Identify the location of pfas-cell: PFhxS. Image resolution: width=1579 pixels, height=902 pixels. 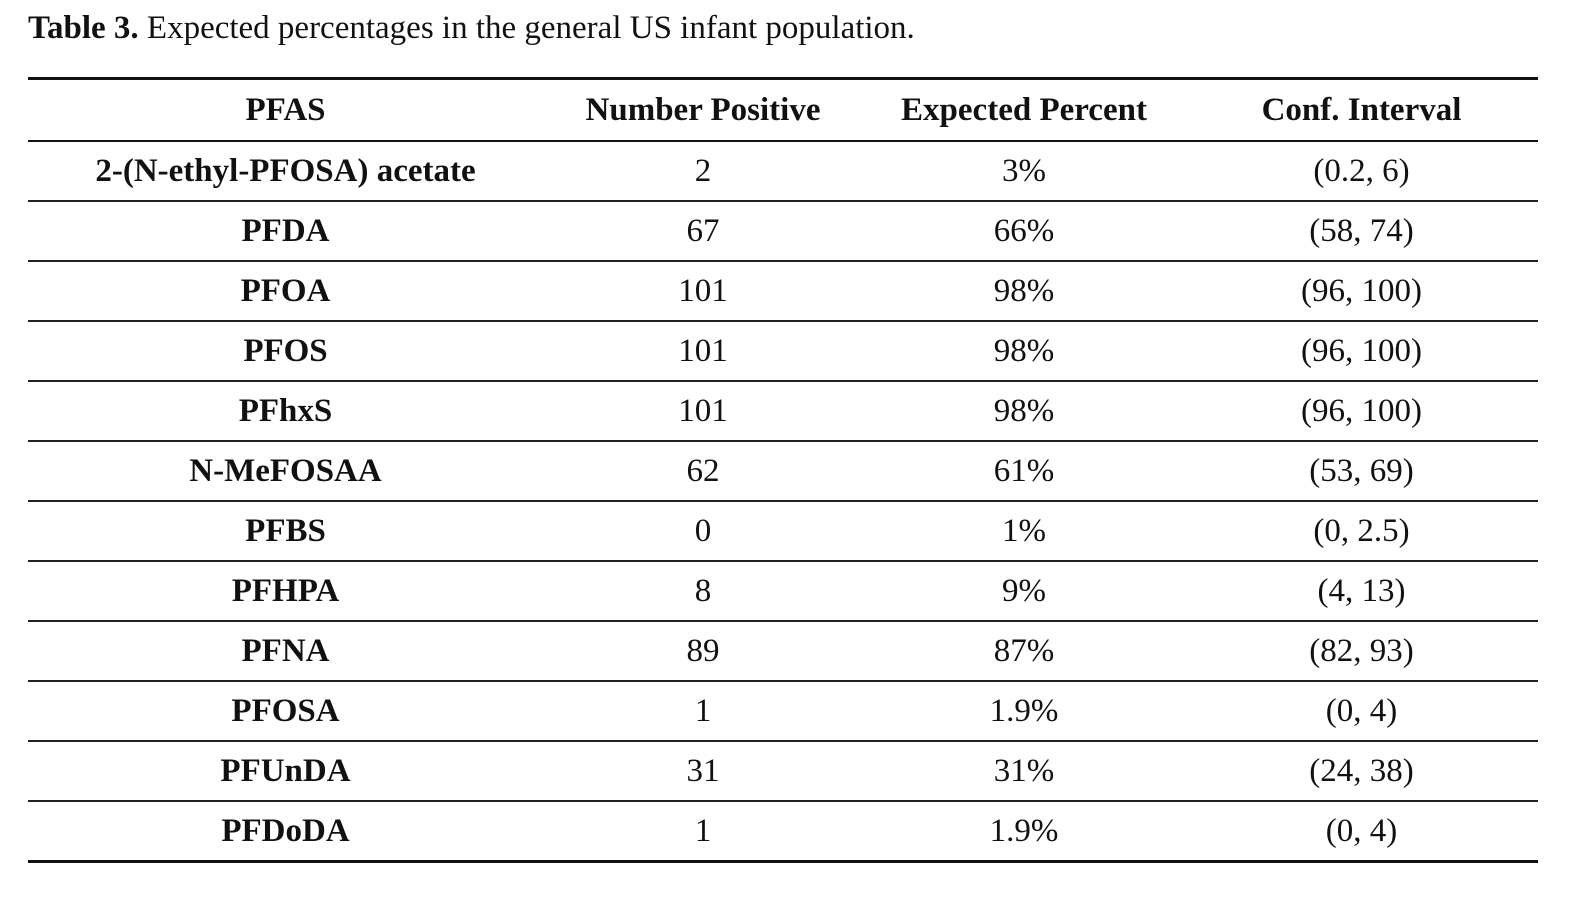
(285, 410).